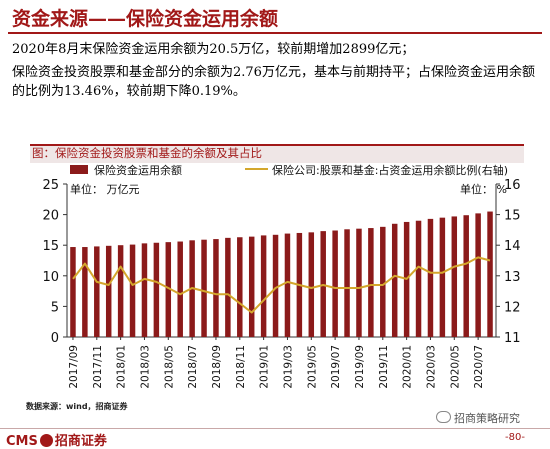  What do you see at coordinates (312, 367) in the screenshot?
I see `x-tick-label: 2019/05` at bounding box center [312, 367].